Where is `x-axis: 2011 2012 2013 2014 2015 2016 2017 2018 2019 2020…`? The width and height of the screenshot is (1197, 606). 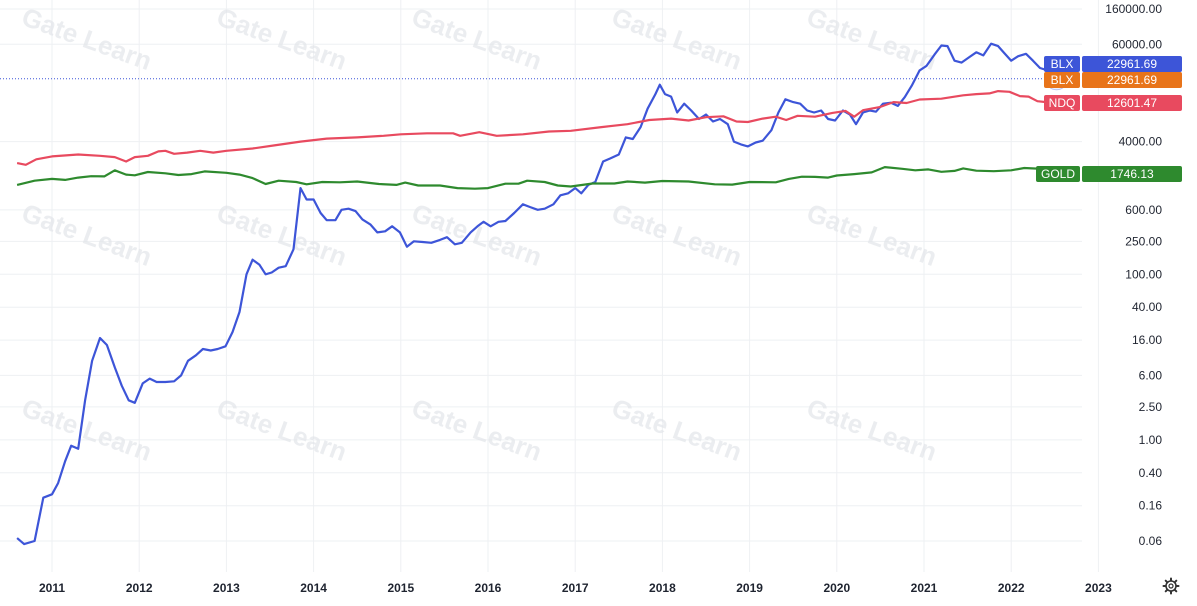
x-axis: 2011 2012 2013 2014 2015 2016 2017 2018 2019 2020… is located at coordinates (575, 588).